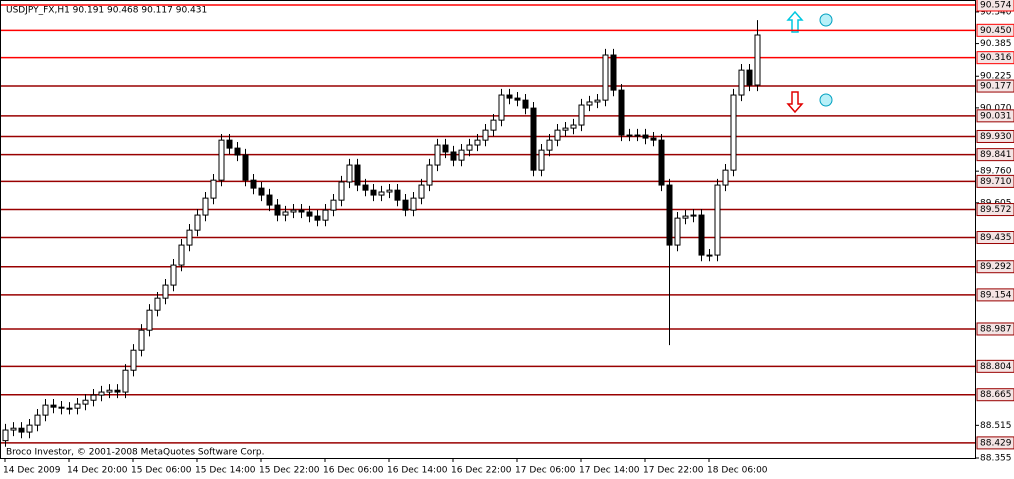 This screenshot has height=479, width=1014. I want to click on level-label: 90.450, so click(996, 31).